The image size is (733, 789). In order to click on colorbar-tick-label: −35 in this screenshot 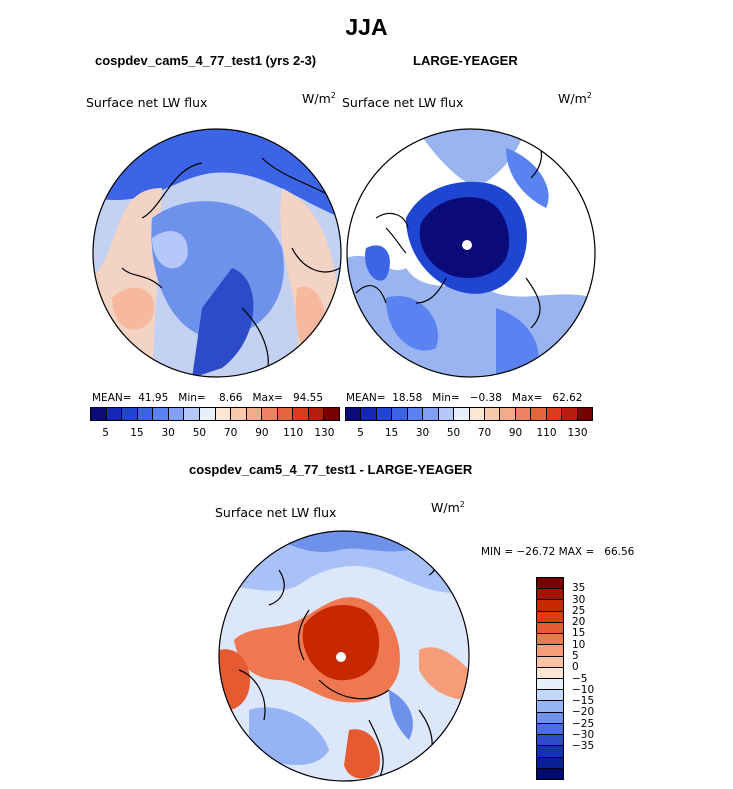, I will do `click(583, 746)`.